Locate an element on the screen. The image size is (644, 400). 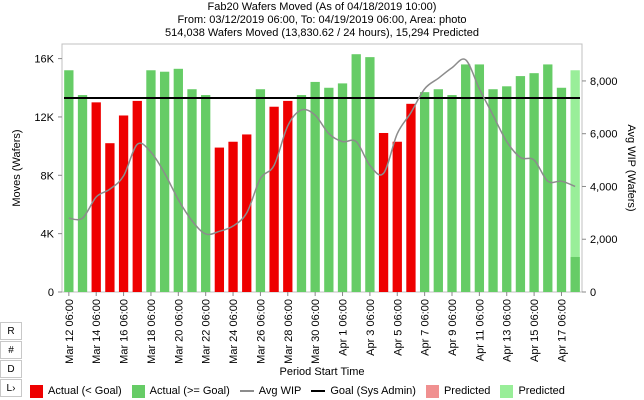
y2-axis-title: Avg WIP (Wafers) is located at coordinates (631, 167).